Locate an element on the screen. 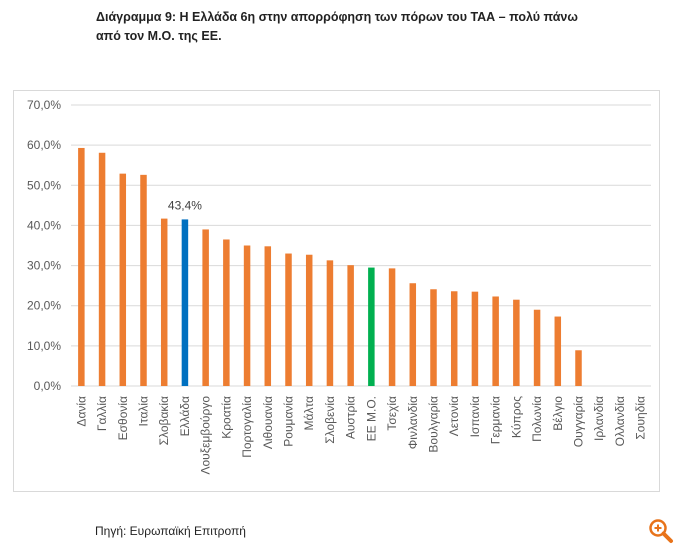 This screenshot has height=551, width=680. x-tick-label: Ρουμανία is located at coordinates (289, 421).